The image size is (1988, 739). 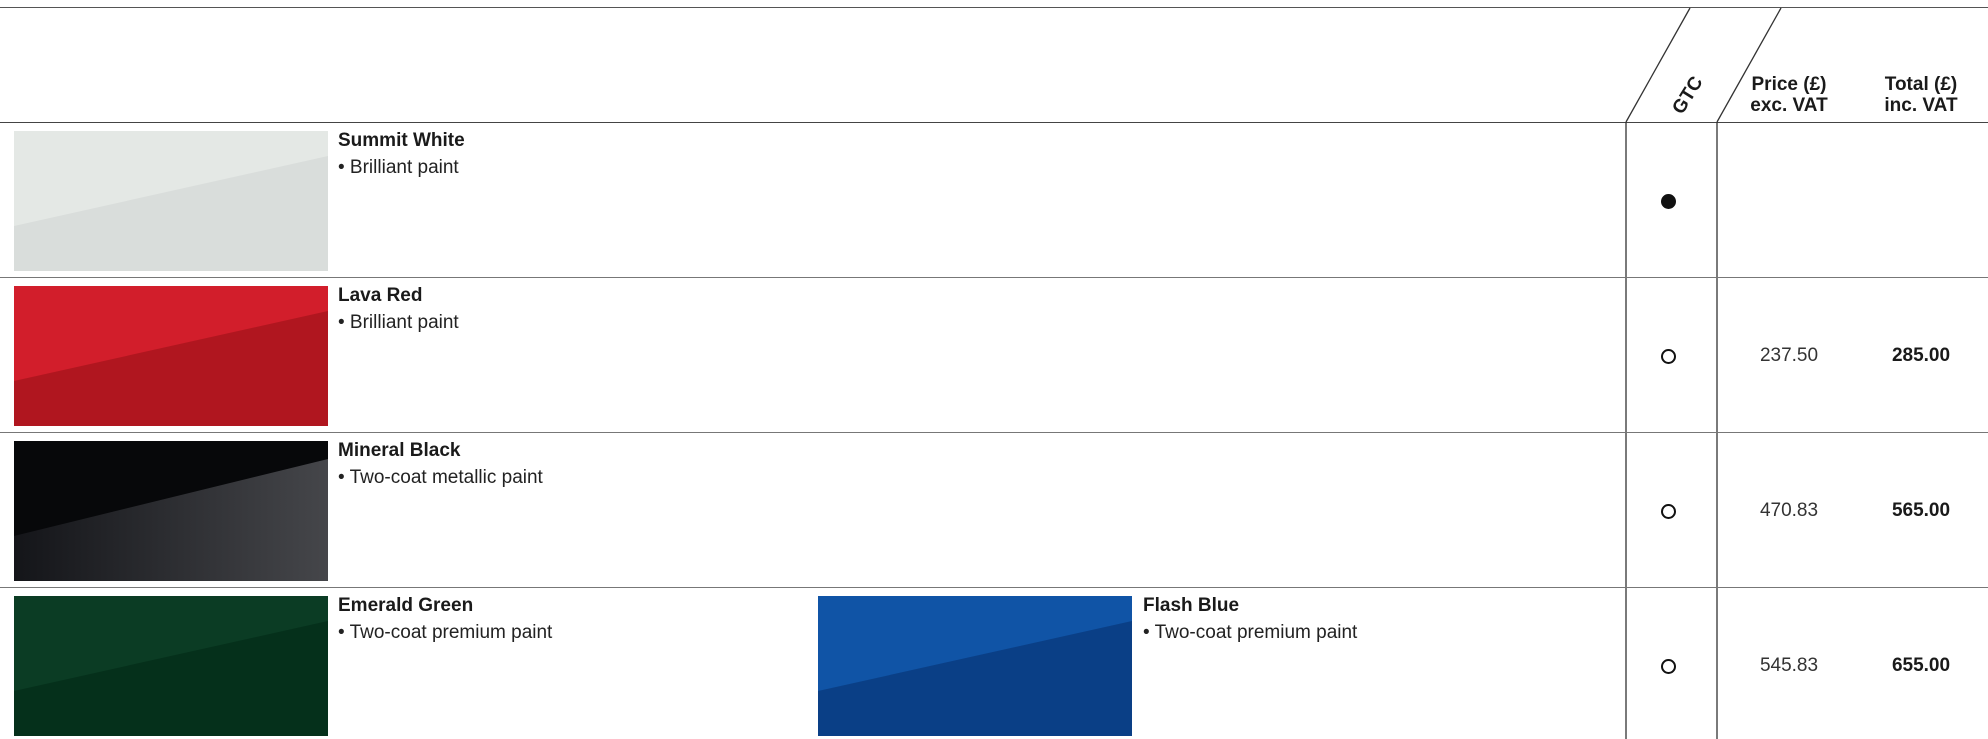 I want to click on swatch-mineral-black, so click(x=171, y=511).